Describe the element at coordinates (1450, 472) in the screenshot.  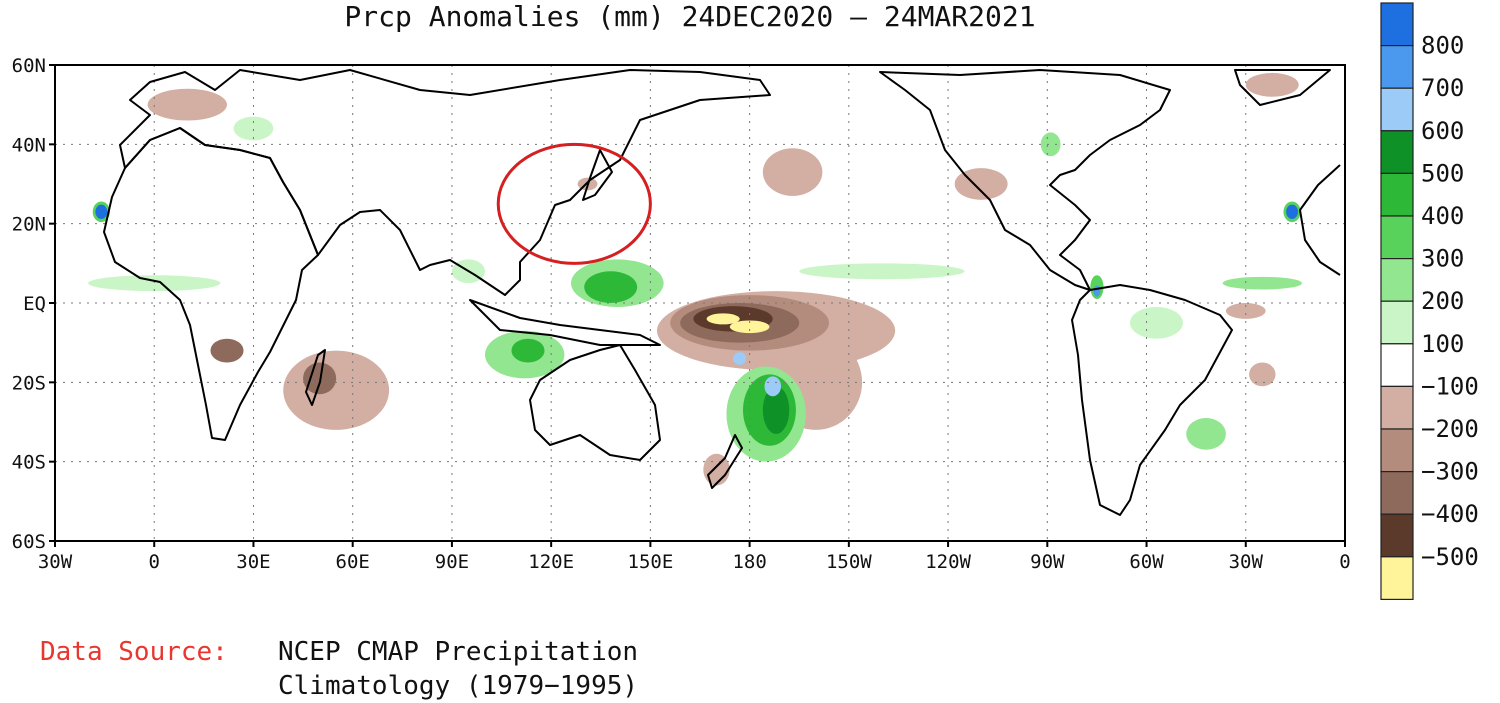
I see `legend-bin-label: −300` at that location.